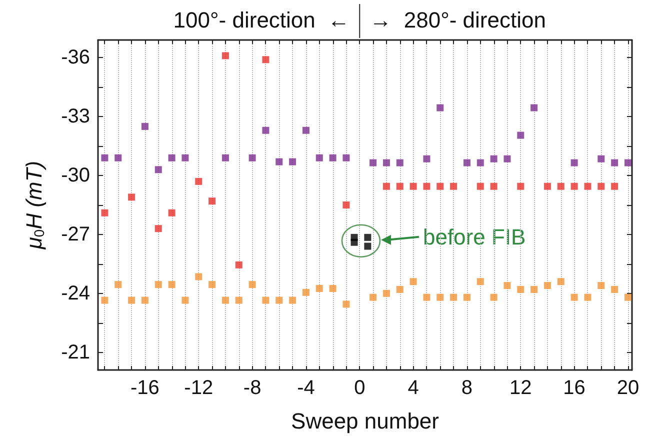 The height and width of the screenshot is (444, 656). Describe the element at coordinates (75, 175) in the screenshot. I see `y-tick-label: -30` at that location.